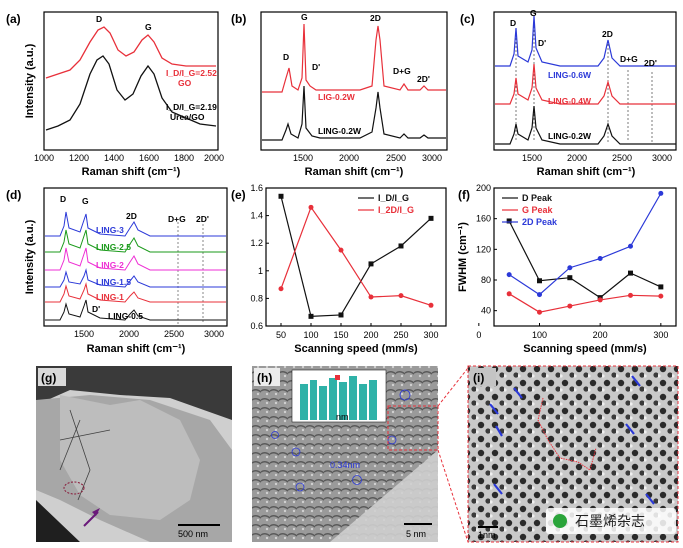 The image size is (683, 548). Describe the element at coordinates (567, 434) in the screenshot. I see `panel-i-trace` at that location.